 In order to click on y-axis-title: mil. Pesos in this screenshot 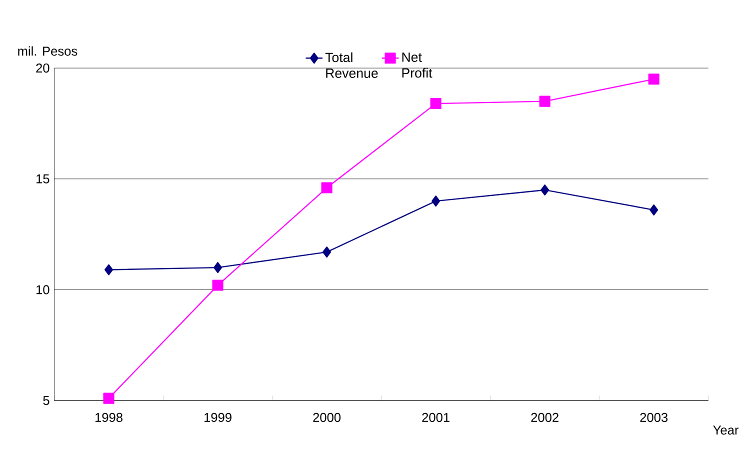, I will do `click(48, 51)`.